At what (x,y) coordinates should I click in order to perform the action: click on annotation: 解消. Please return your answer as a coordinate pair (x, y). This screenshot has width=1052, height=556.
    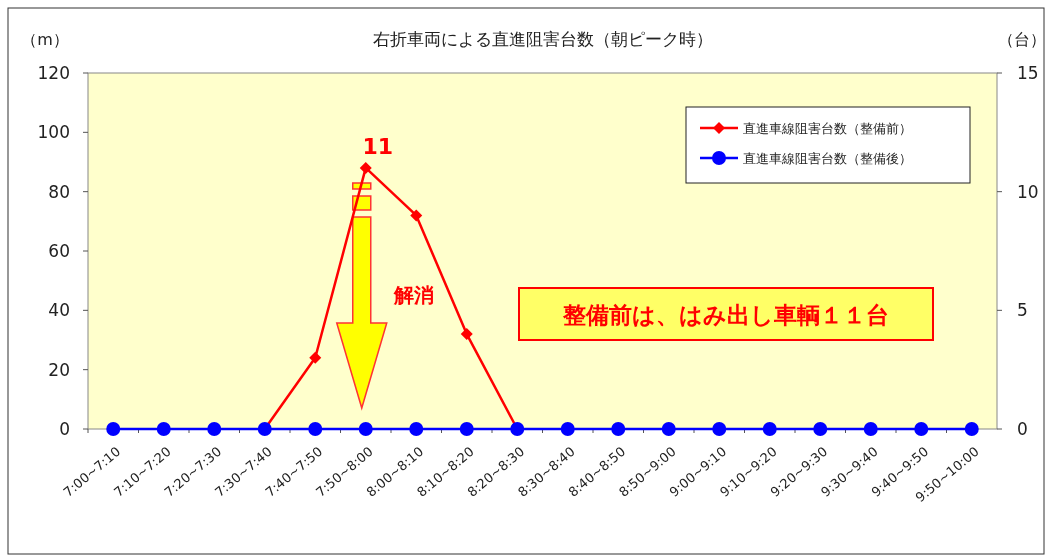
    Looking at the image, I should click on (413, 295).